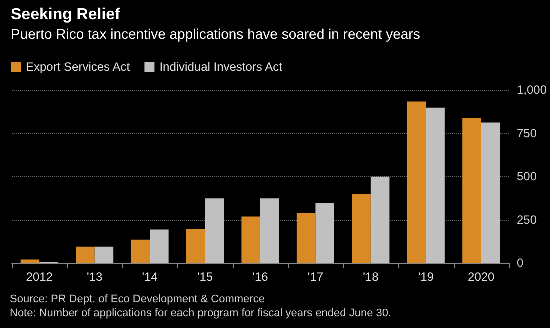 This screenshot has height=328, width=550. I want to click on chart-subtitle: Puerto Rico tax incentive applications have soared in recent years, so click(215, 34).